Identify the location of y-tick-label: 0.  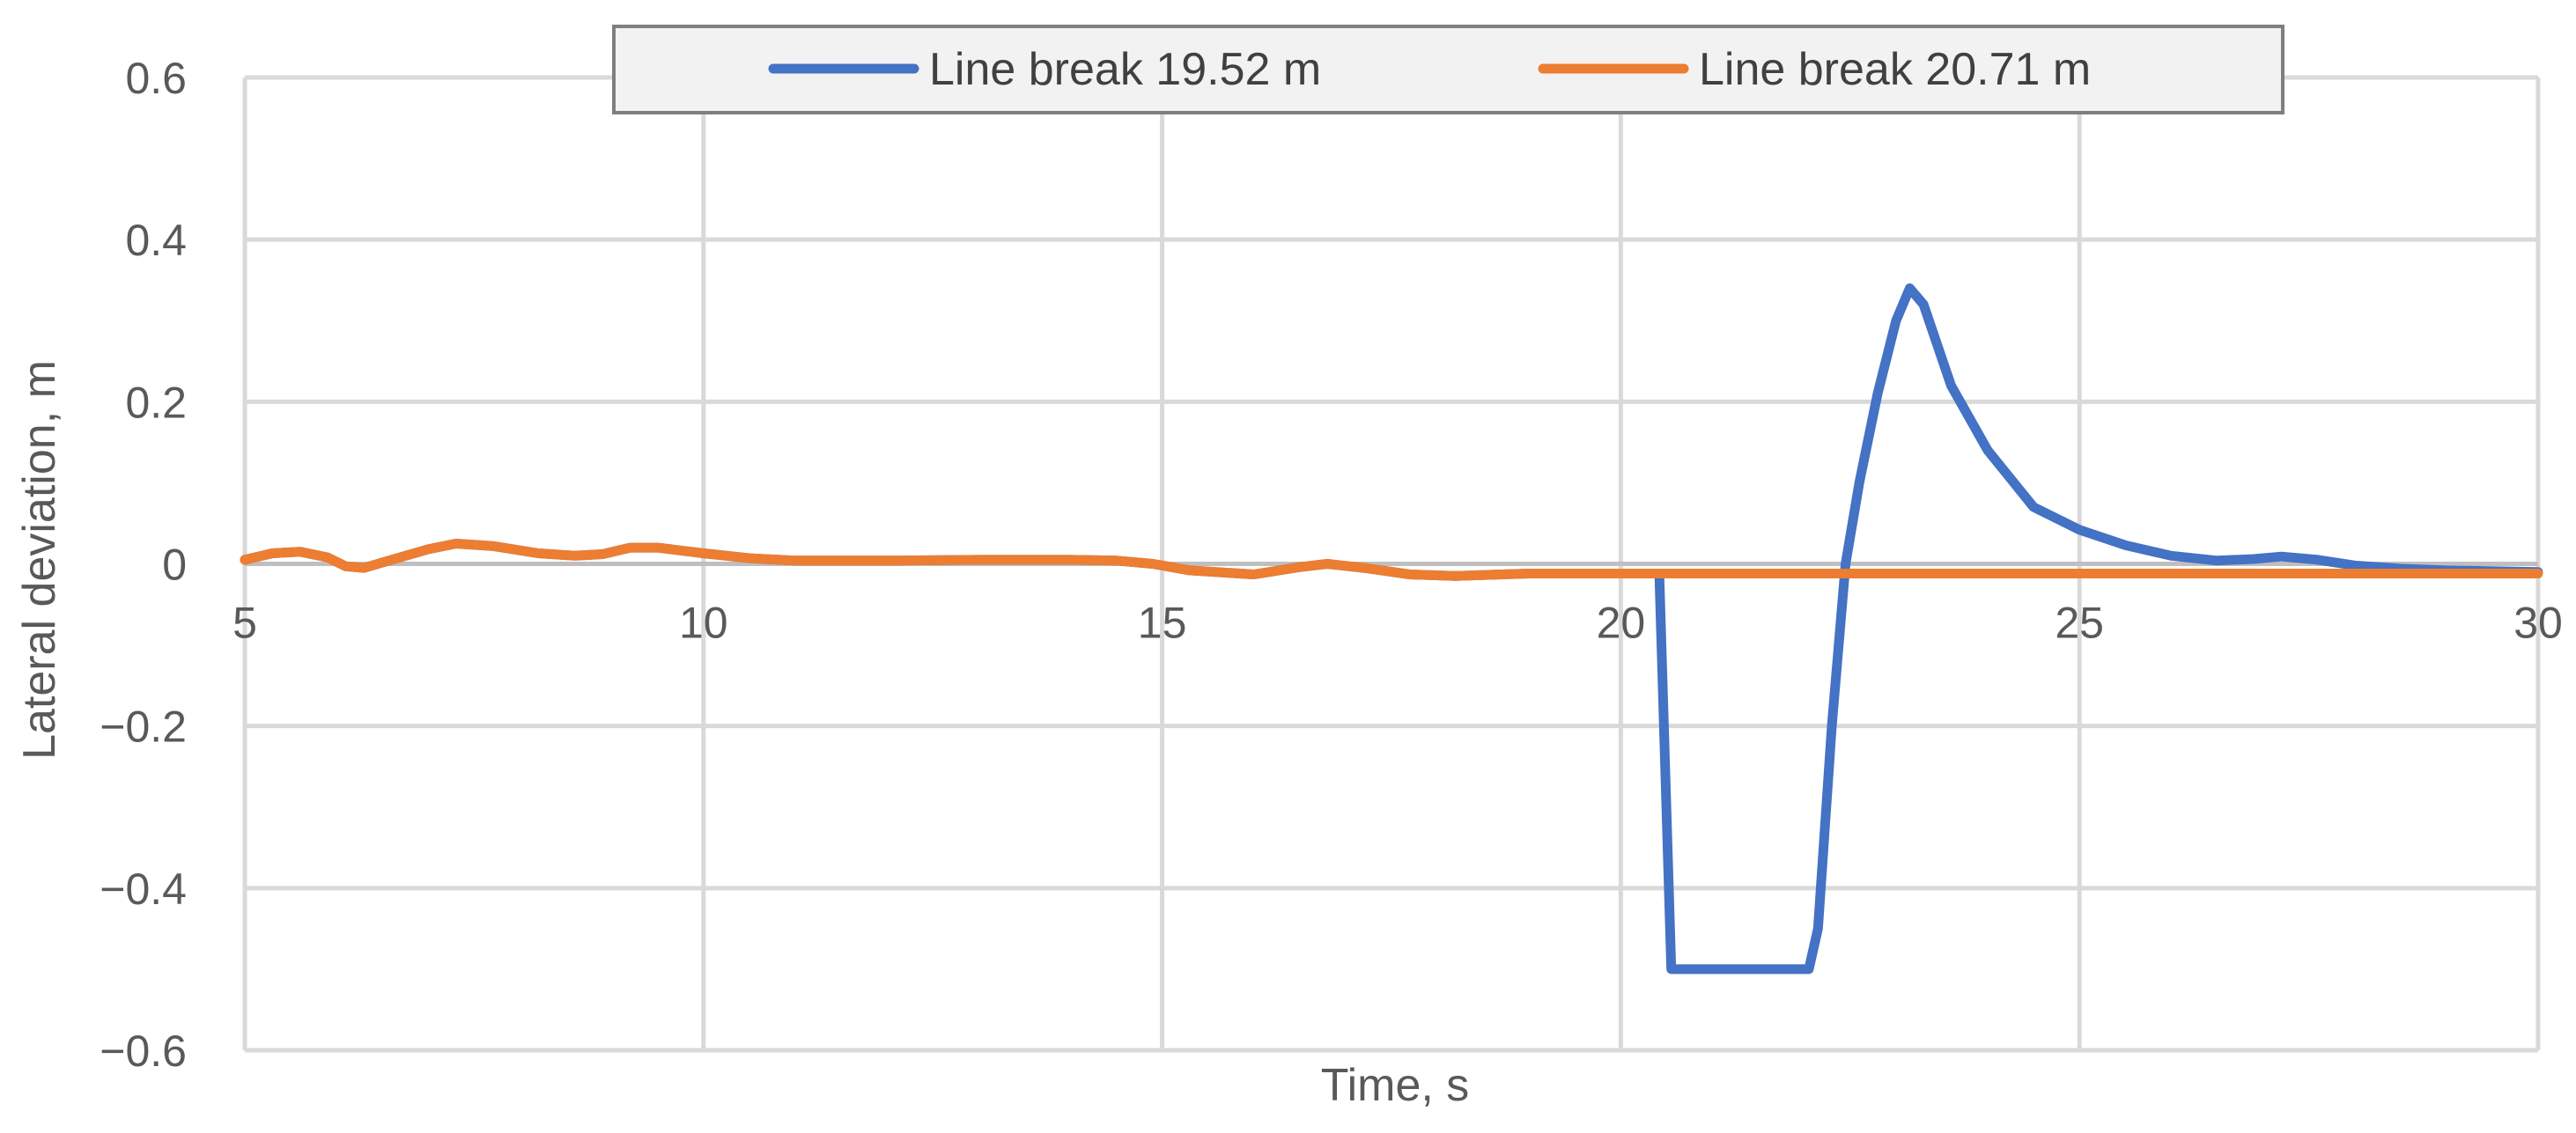
(174, 565).